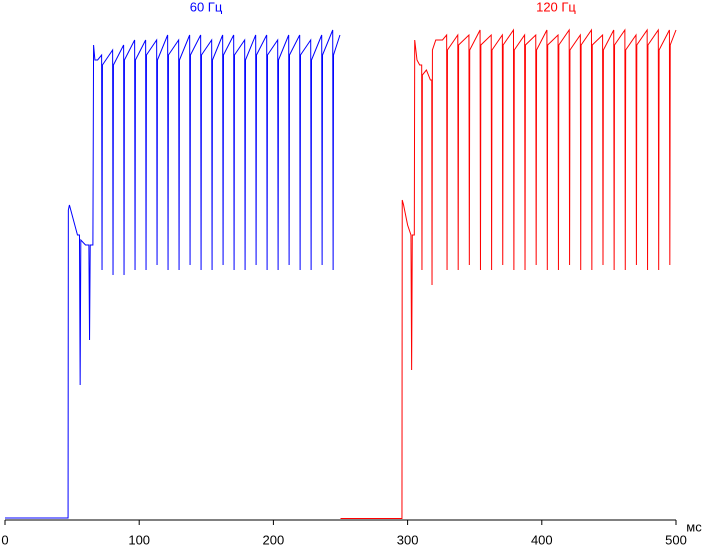  What do you see at coordinates (139, 539) in the screenshot?
I see `x-tick-label: 100` at bounding box center [139, 539].